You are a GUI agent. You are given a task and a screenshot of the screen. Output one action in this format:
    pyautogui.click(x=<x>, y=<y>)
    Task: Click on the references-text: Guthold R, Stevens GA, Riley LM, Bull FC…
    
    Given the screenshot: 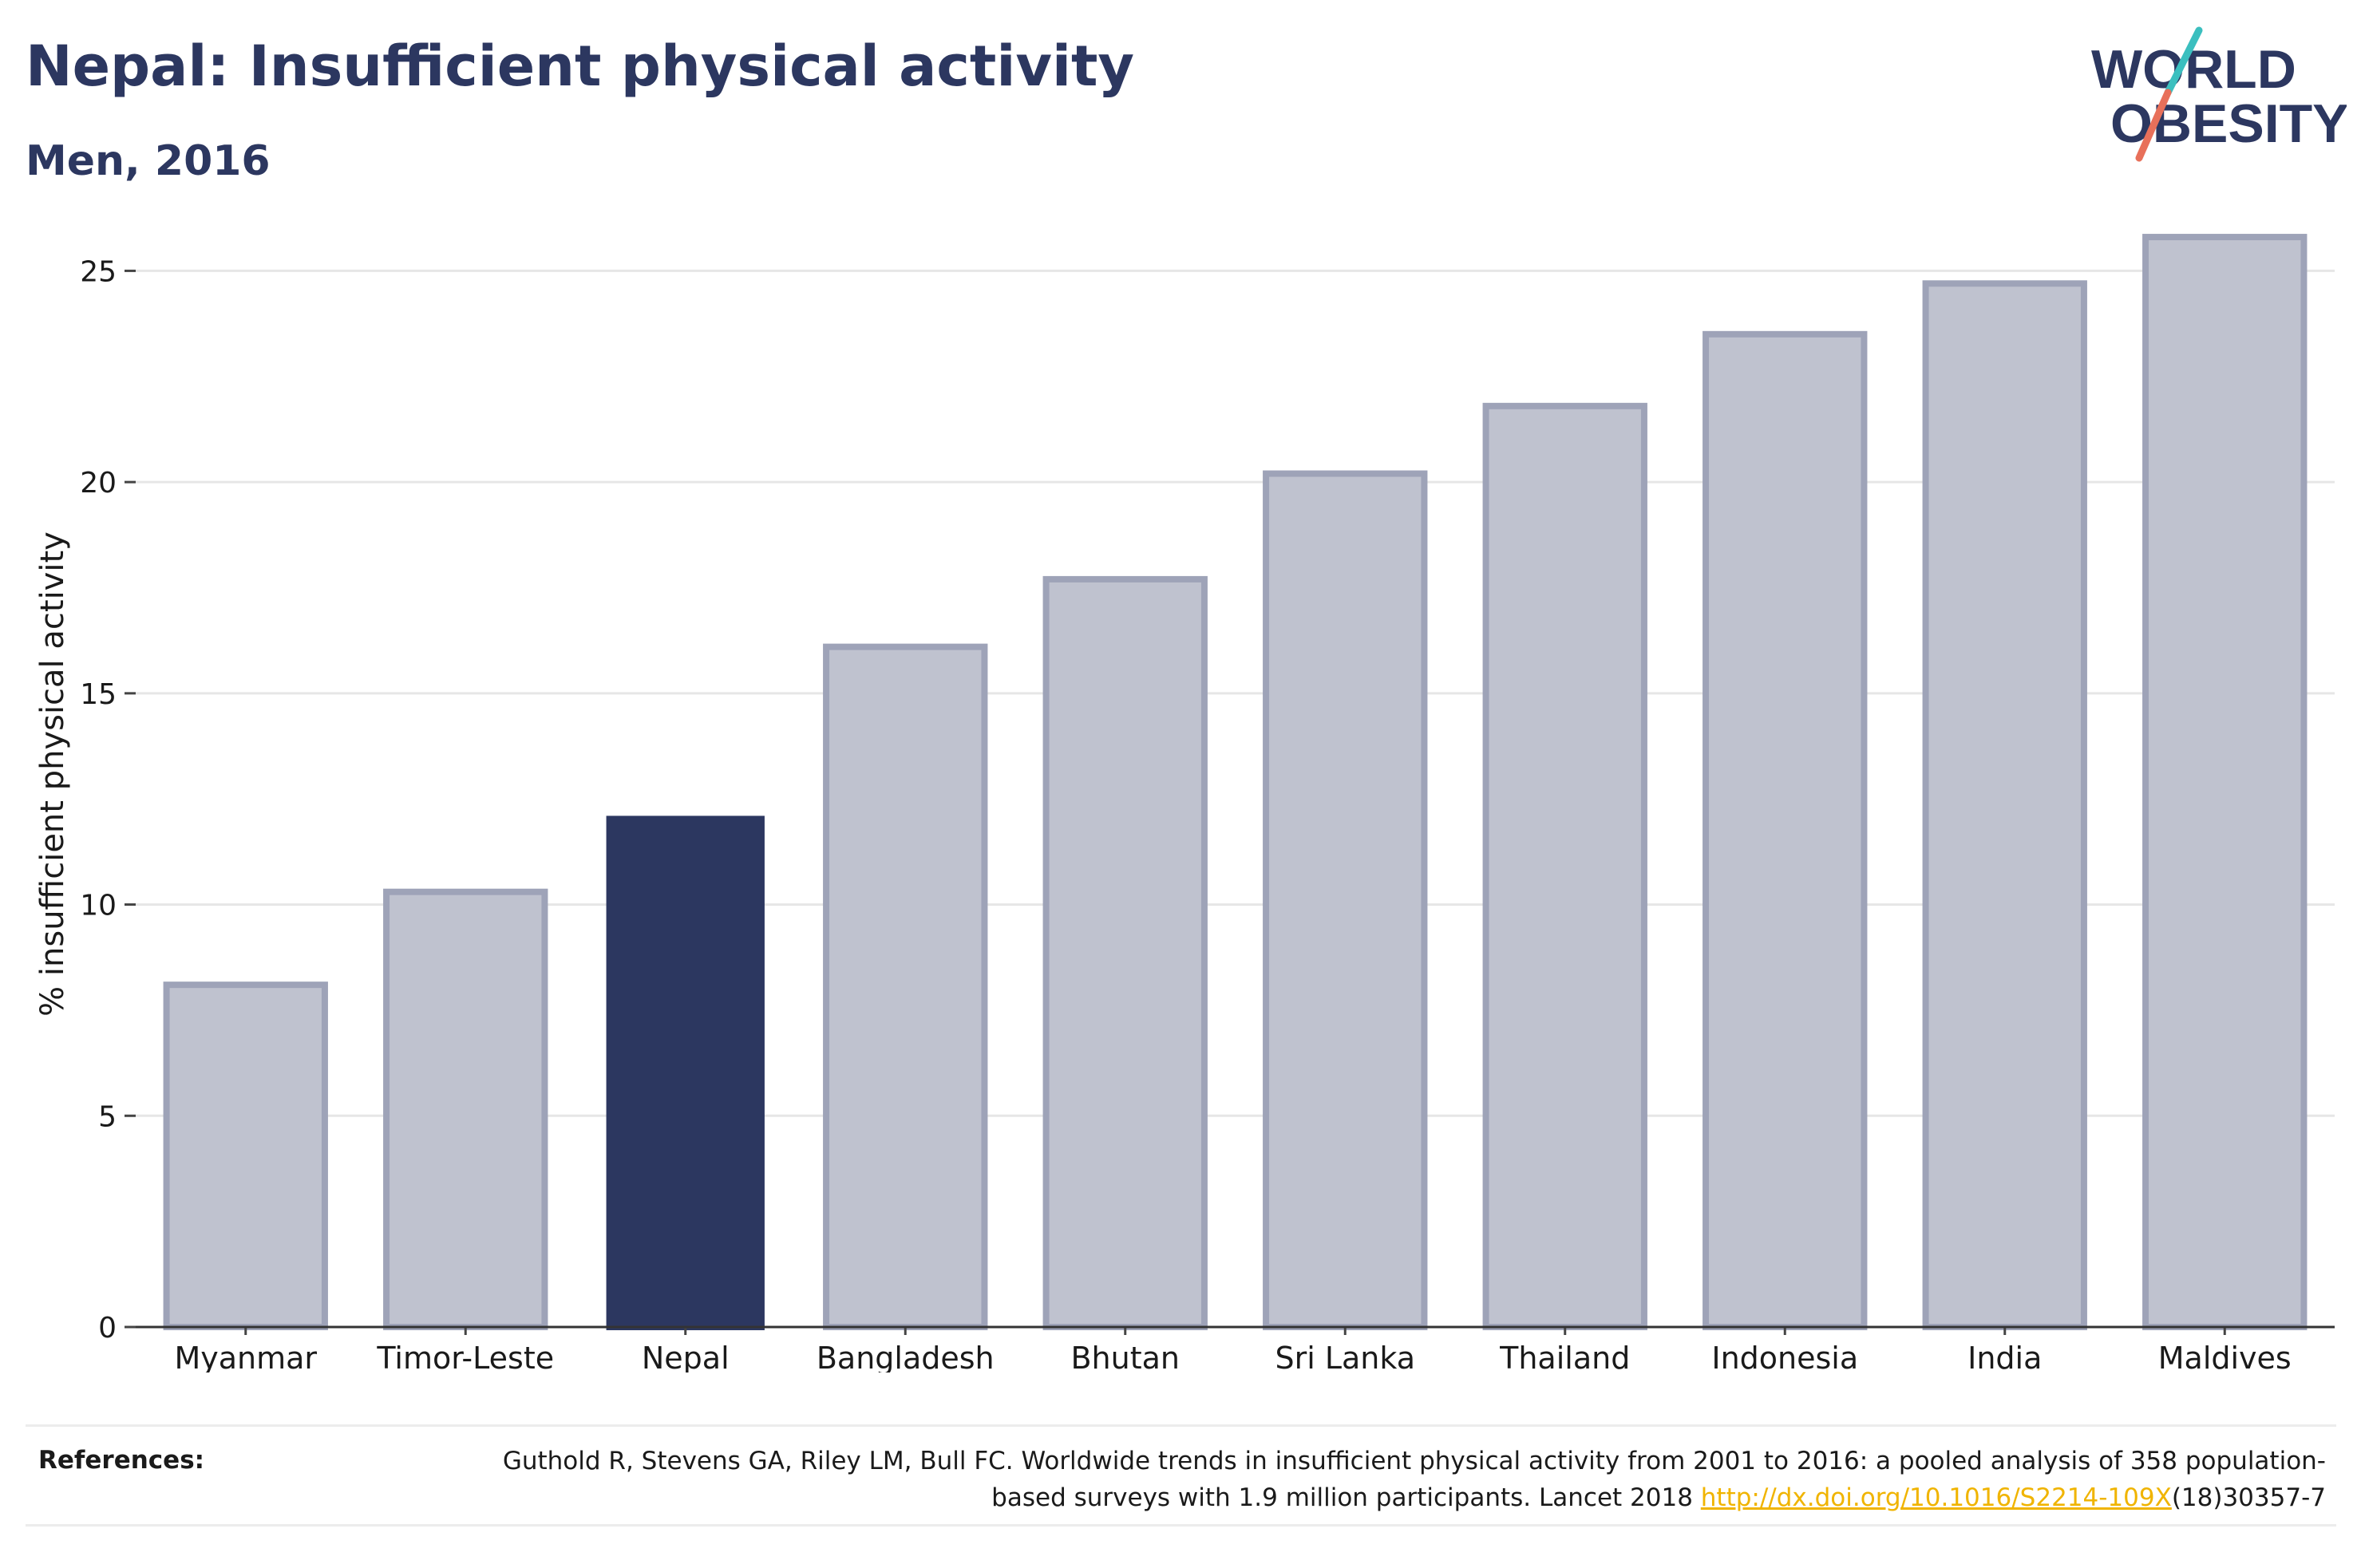 What is the action you would take?
    pyautogui.click(x=1408, y=1479)
    